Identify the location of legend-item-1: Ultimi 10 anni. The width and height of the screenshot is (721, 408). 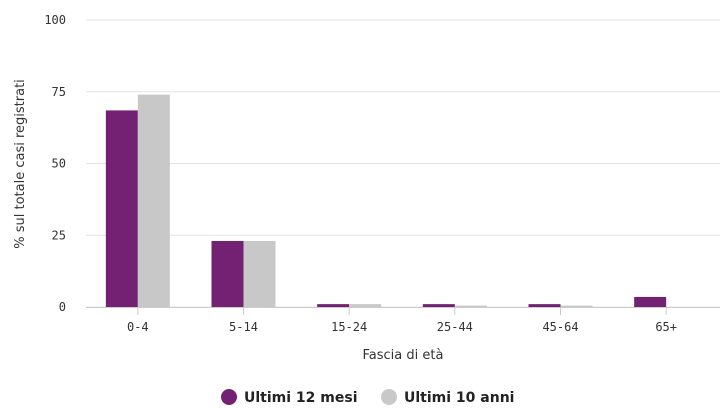
(447, 397).